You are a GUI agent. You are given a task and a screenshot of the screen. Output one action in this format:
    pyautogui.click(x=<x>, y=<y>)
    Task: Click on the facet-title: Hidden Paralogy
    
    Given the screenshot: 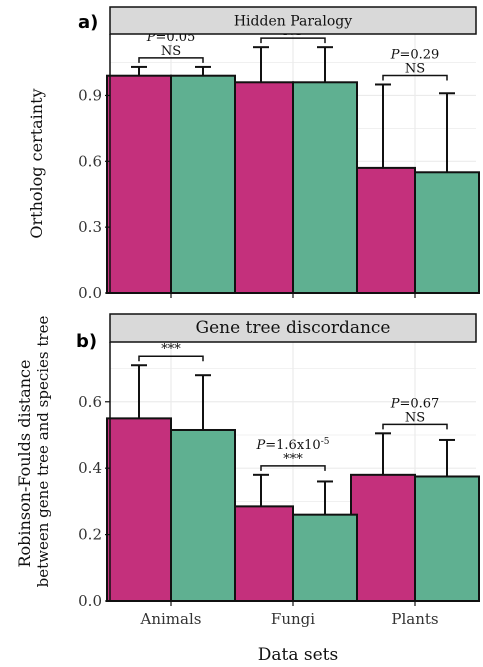 What is the action you would take?
    pyautogui.click(x=293, y=22)
    